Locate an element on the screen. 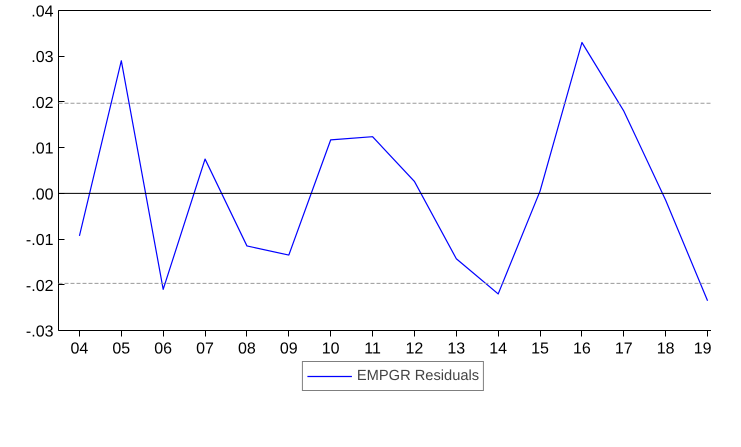 This screenshot has width=741, height=447. x-tick-label: 17 is located at coordinates (623, 349).